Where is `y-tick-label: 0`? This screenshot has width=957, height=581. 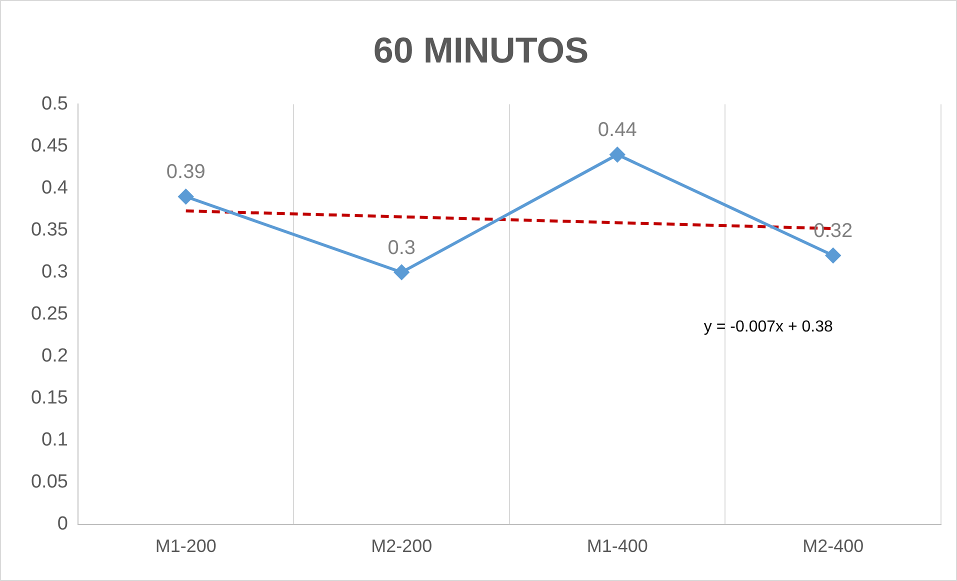 y-tick-label: 0 is located at coordinates (62, 524).